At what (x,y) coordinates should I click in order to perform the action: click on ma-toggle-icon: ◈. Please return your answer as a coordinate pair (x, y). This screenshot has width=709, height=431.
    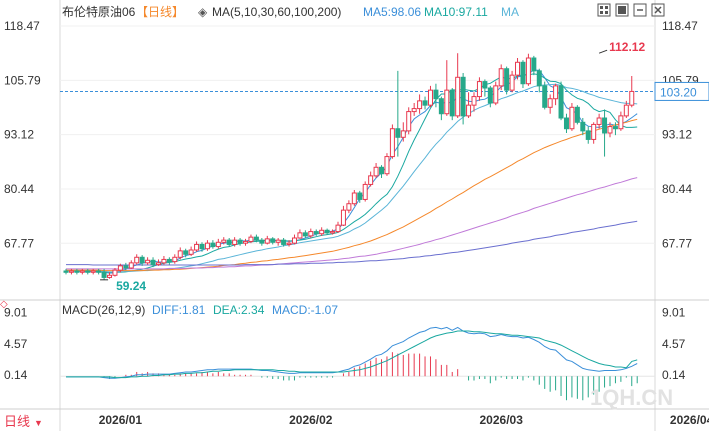
    Looking at the image, I should click on (203, 12).